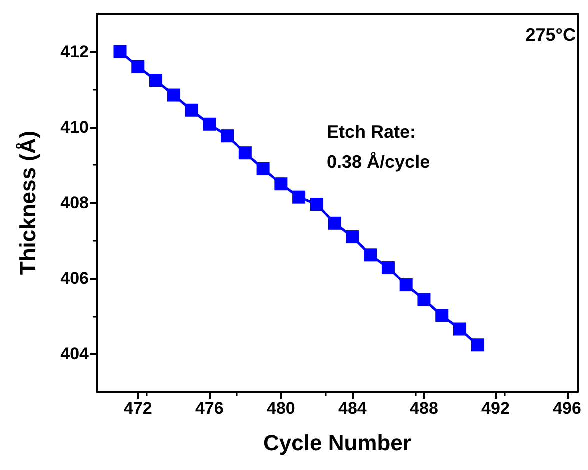 Image resolution: width=588 pixels, height=470 pixels. What do you see at coordinates (74, 278) in the screenshot?
I see `y-tick-label: 406` at bounding box center [74, 278].